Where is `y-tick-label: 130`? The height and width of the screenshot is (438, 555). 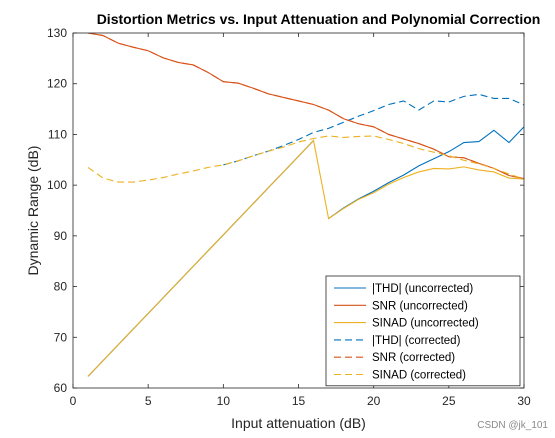
y-tick-label: 130 is located at coordinates (57, 33).